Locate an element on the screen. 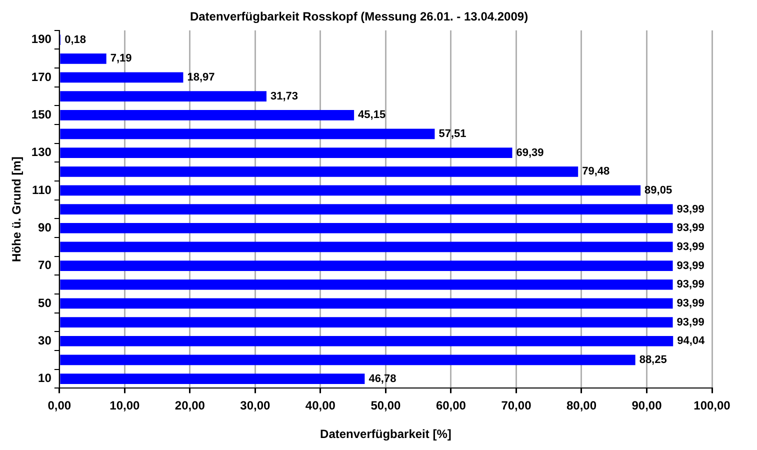 This screenshot has height=450, width=757. y-tick-label: 150 is located at coordinates (41, 114).